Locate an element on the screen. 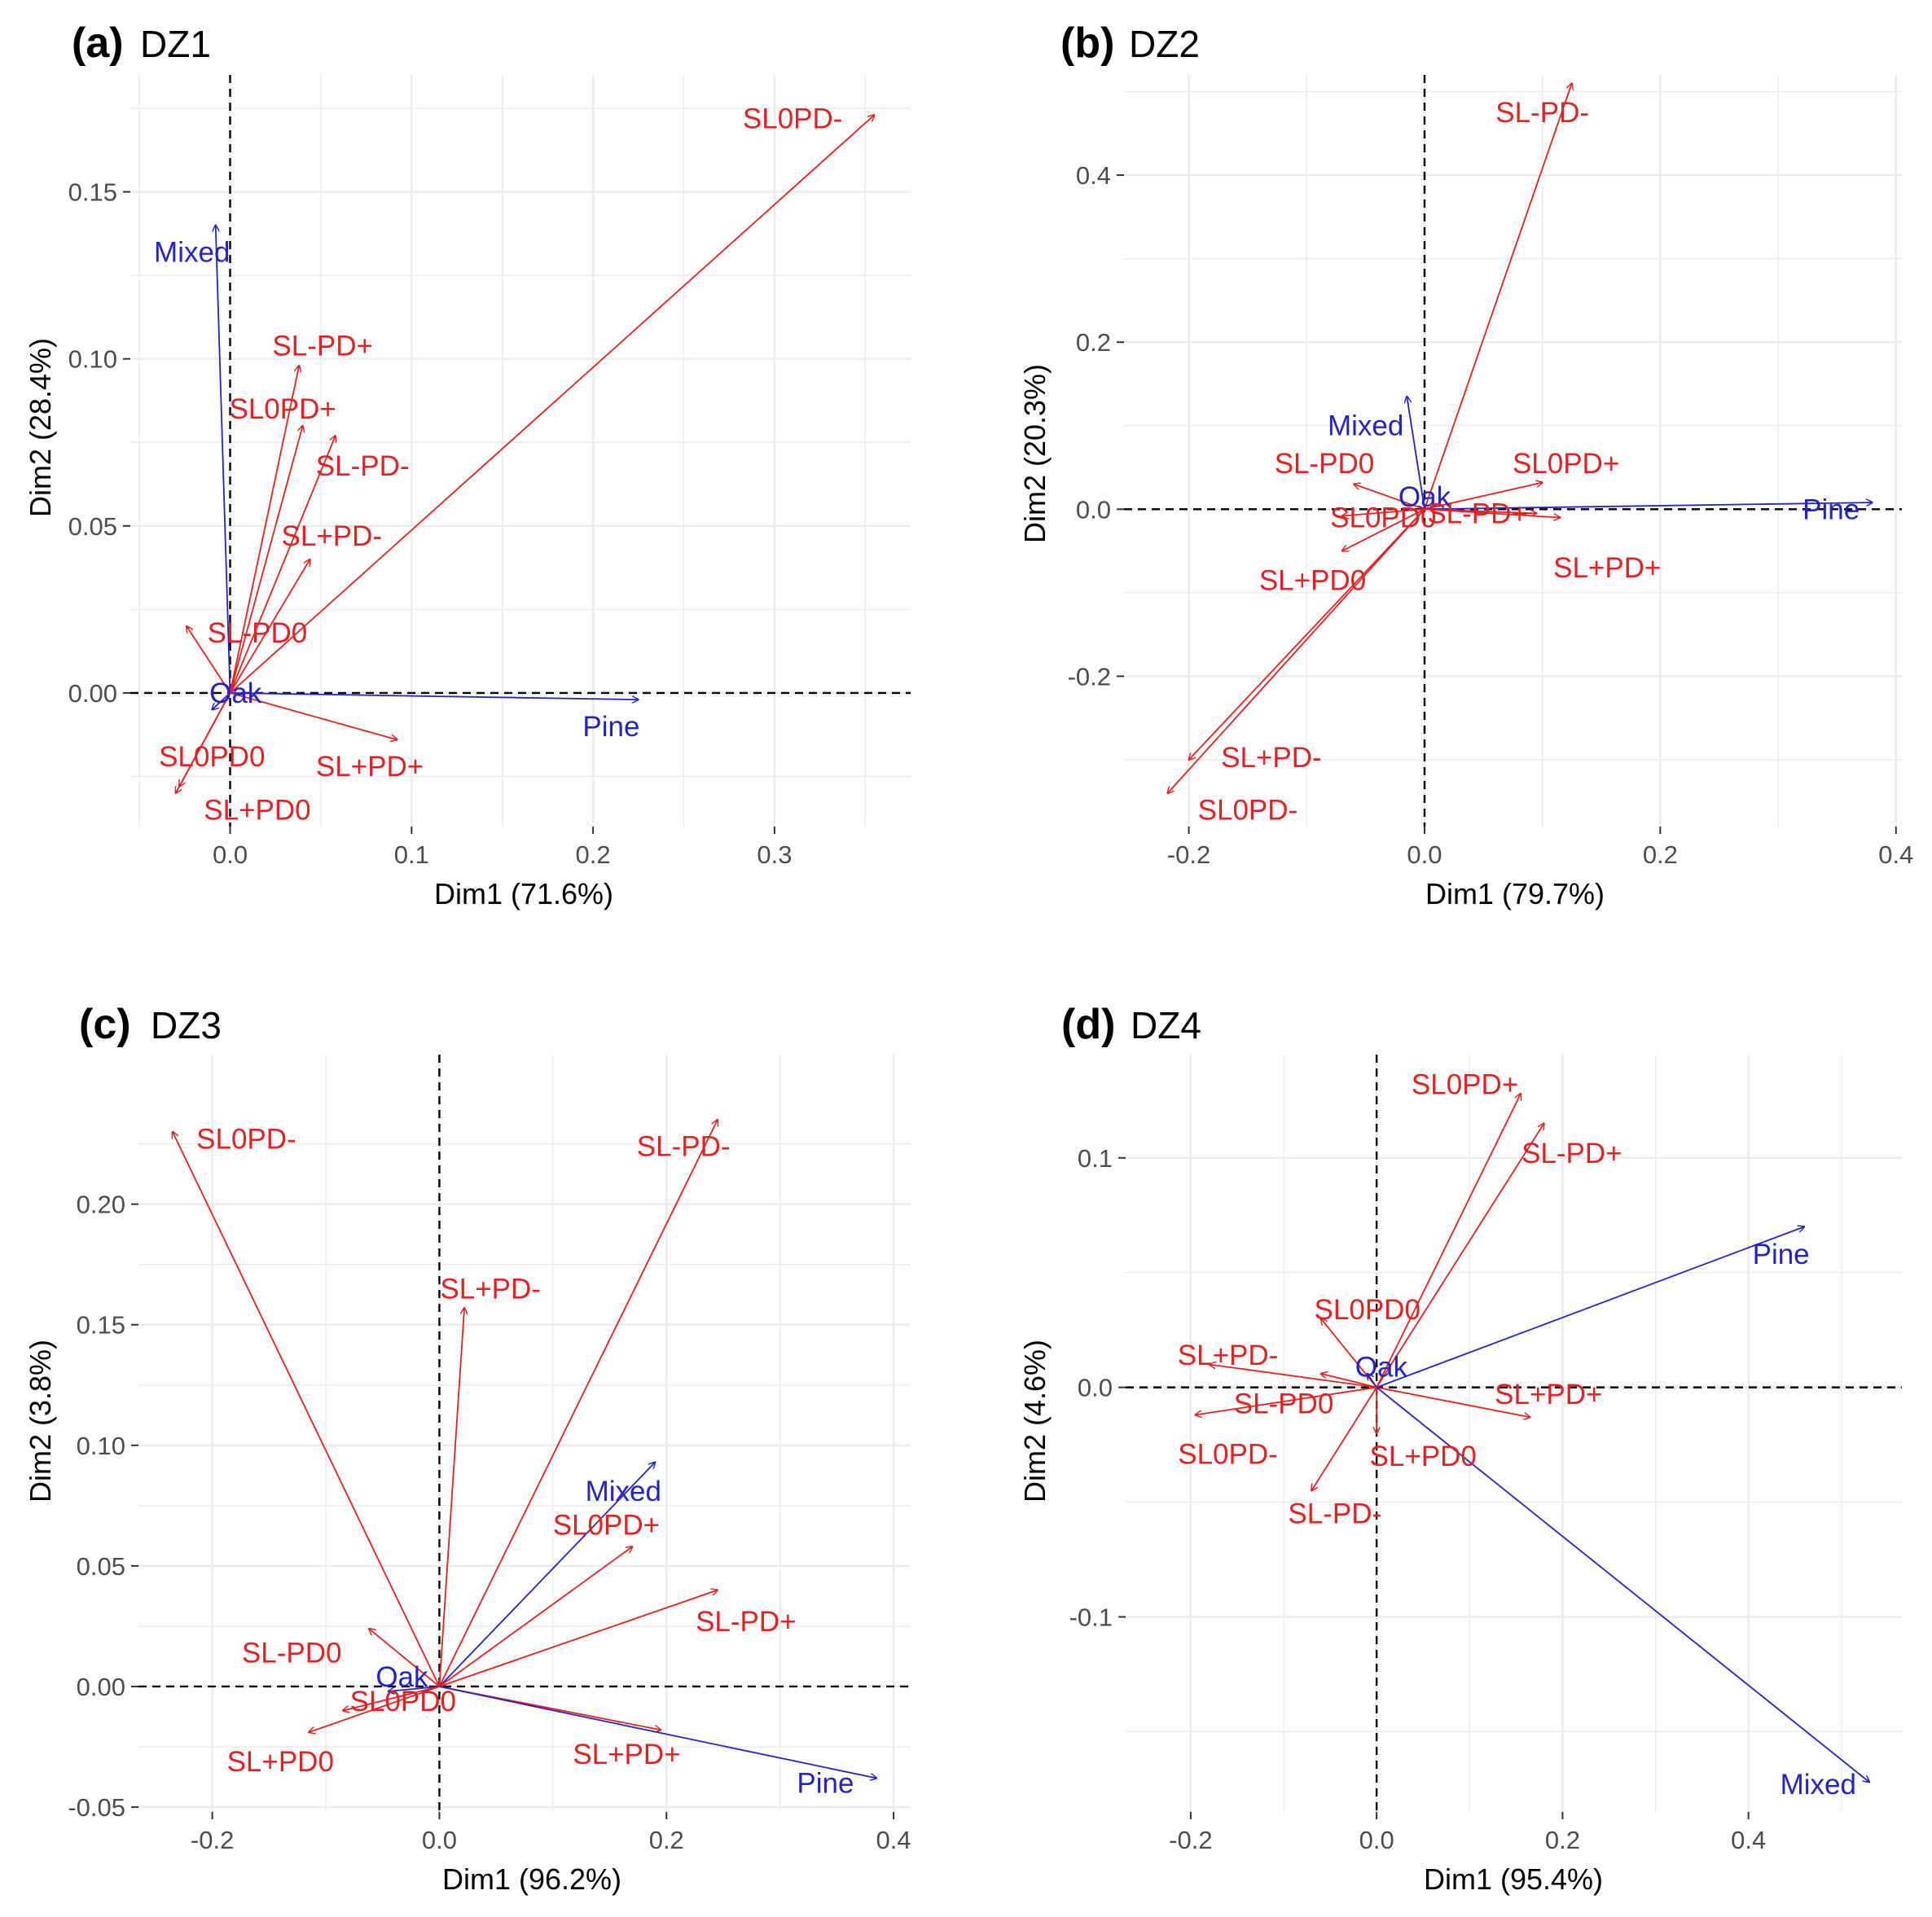 The width and height of the screenshot is (1932, 1917). y-tick-label: -0.05 is located at coordinates (96, 1808).